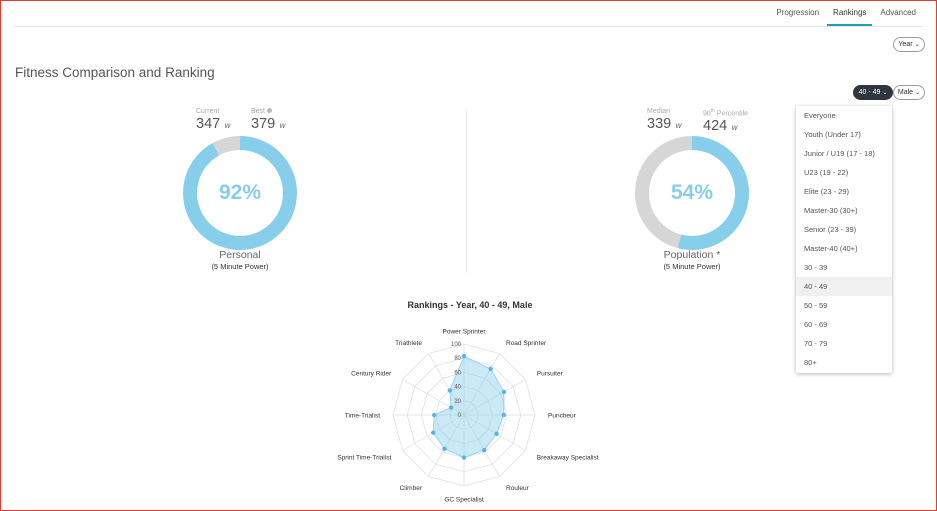 The width and height of the screenshot is (937, 511). I want to click on radar-chart-title: Rankings - Year, 40 - 49, Male, so click(470, 305).